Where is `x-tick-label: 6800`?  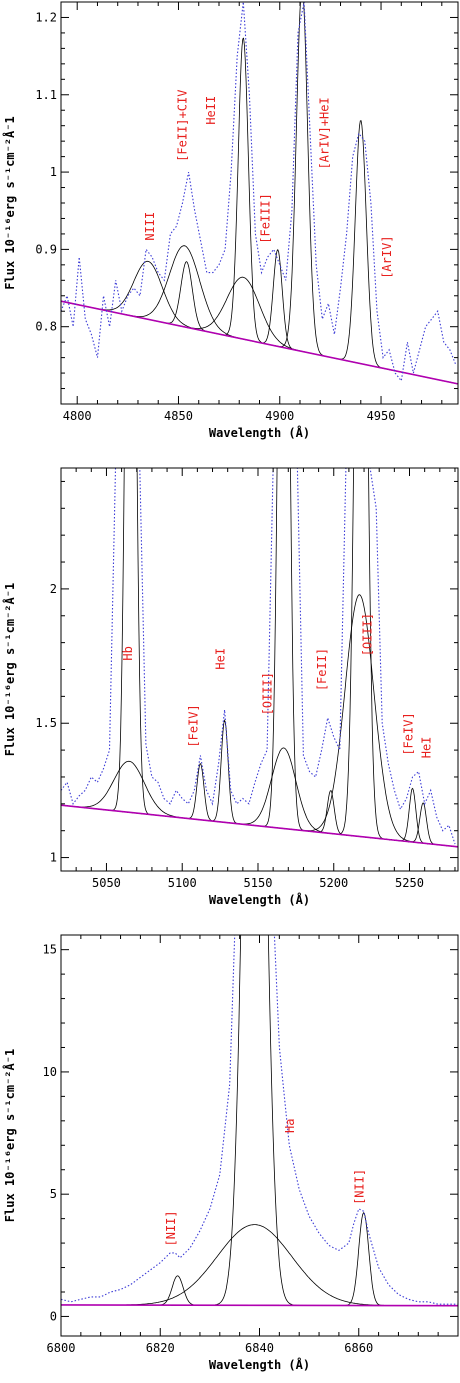
x-tick-label: 6800 is located at coordinates (61, 1348).